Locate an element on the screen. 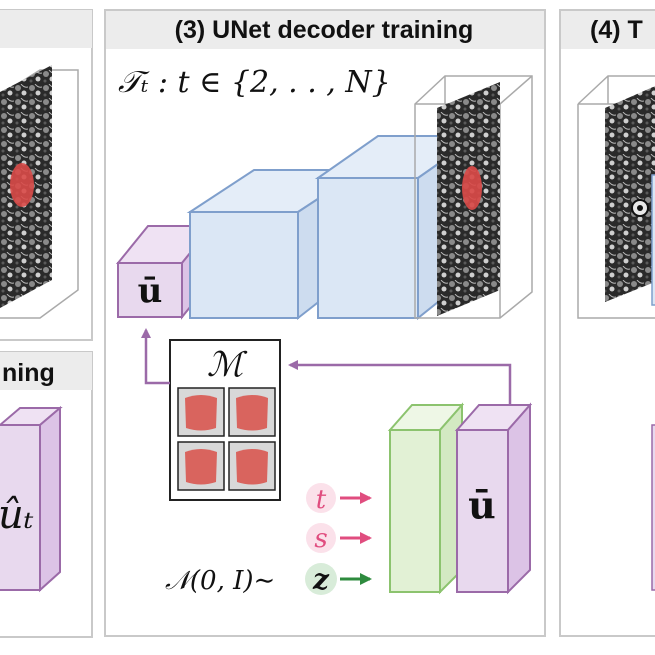 The width and height of the screenshot is (655, 655). tumor-mask is located at coordinates (22, 185).